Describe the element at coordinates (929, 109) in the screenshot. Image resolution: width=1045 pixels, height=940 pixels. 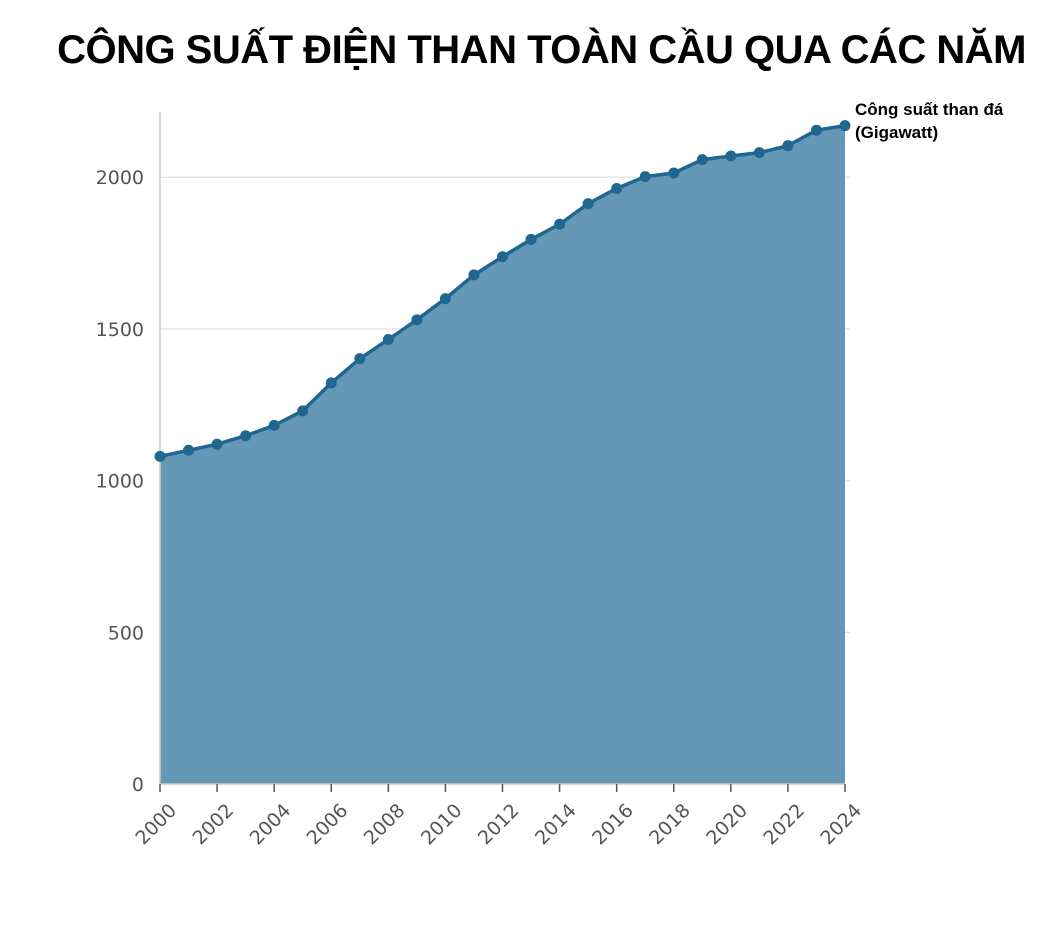
I see `series-label-line-1: Công suất than đá` at that location.